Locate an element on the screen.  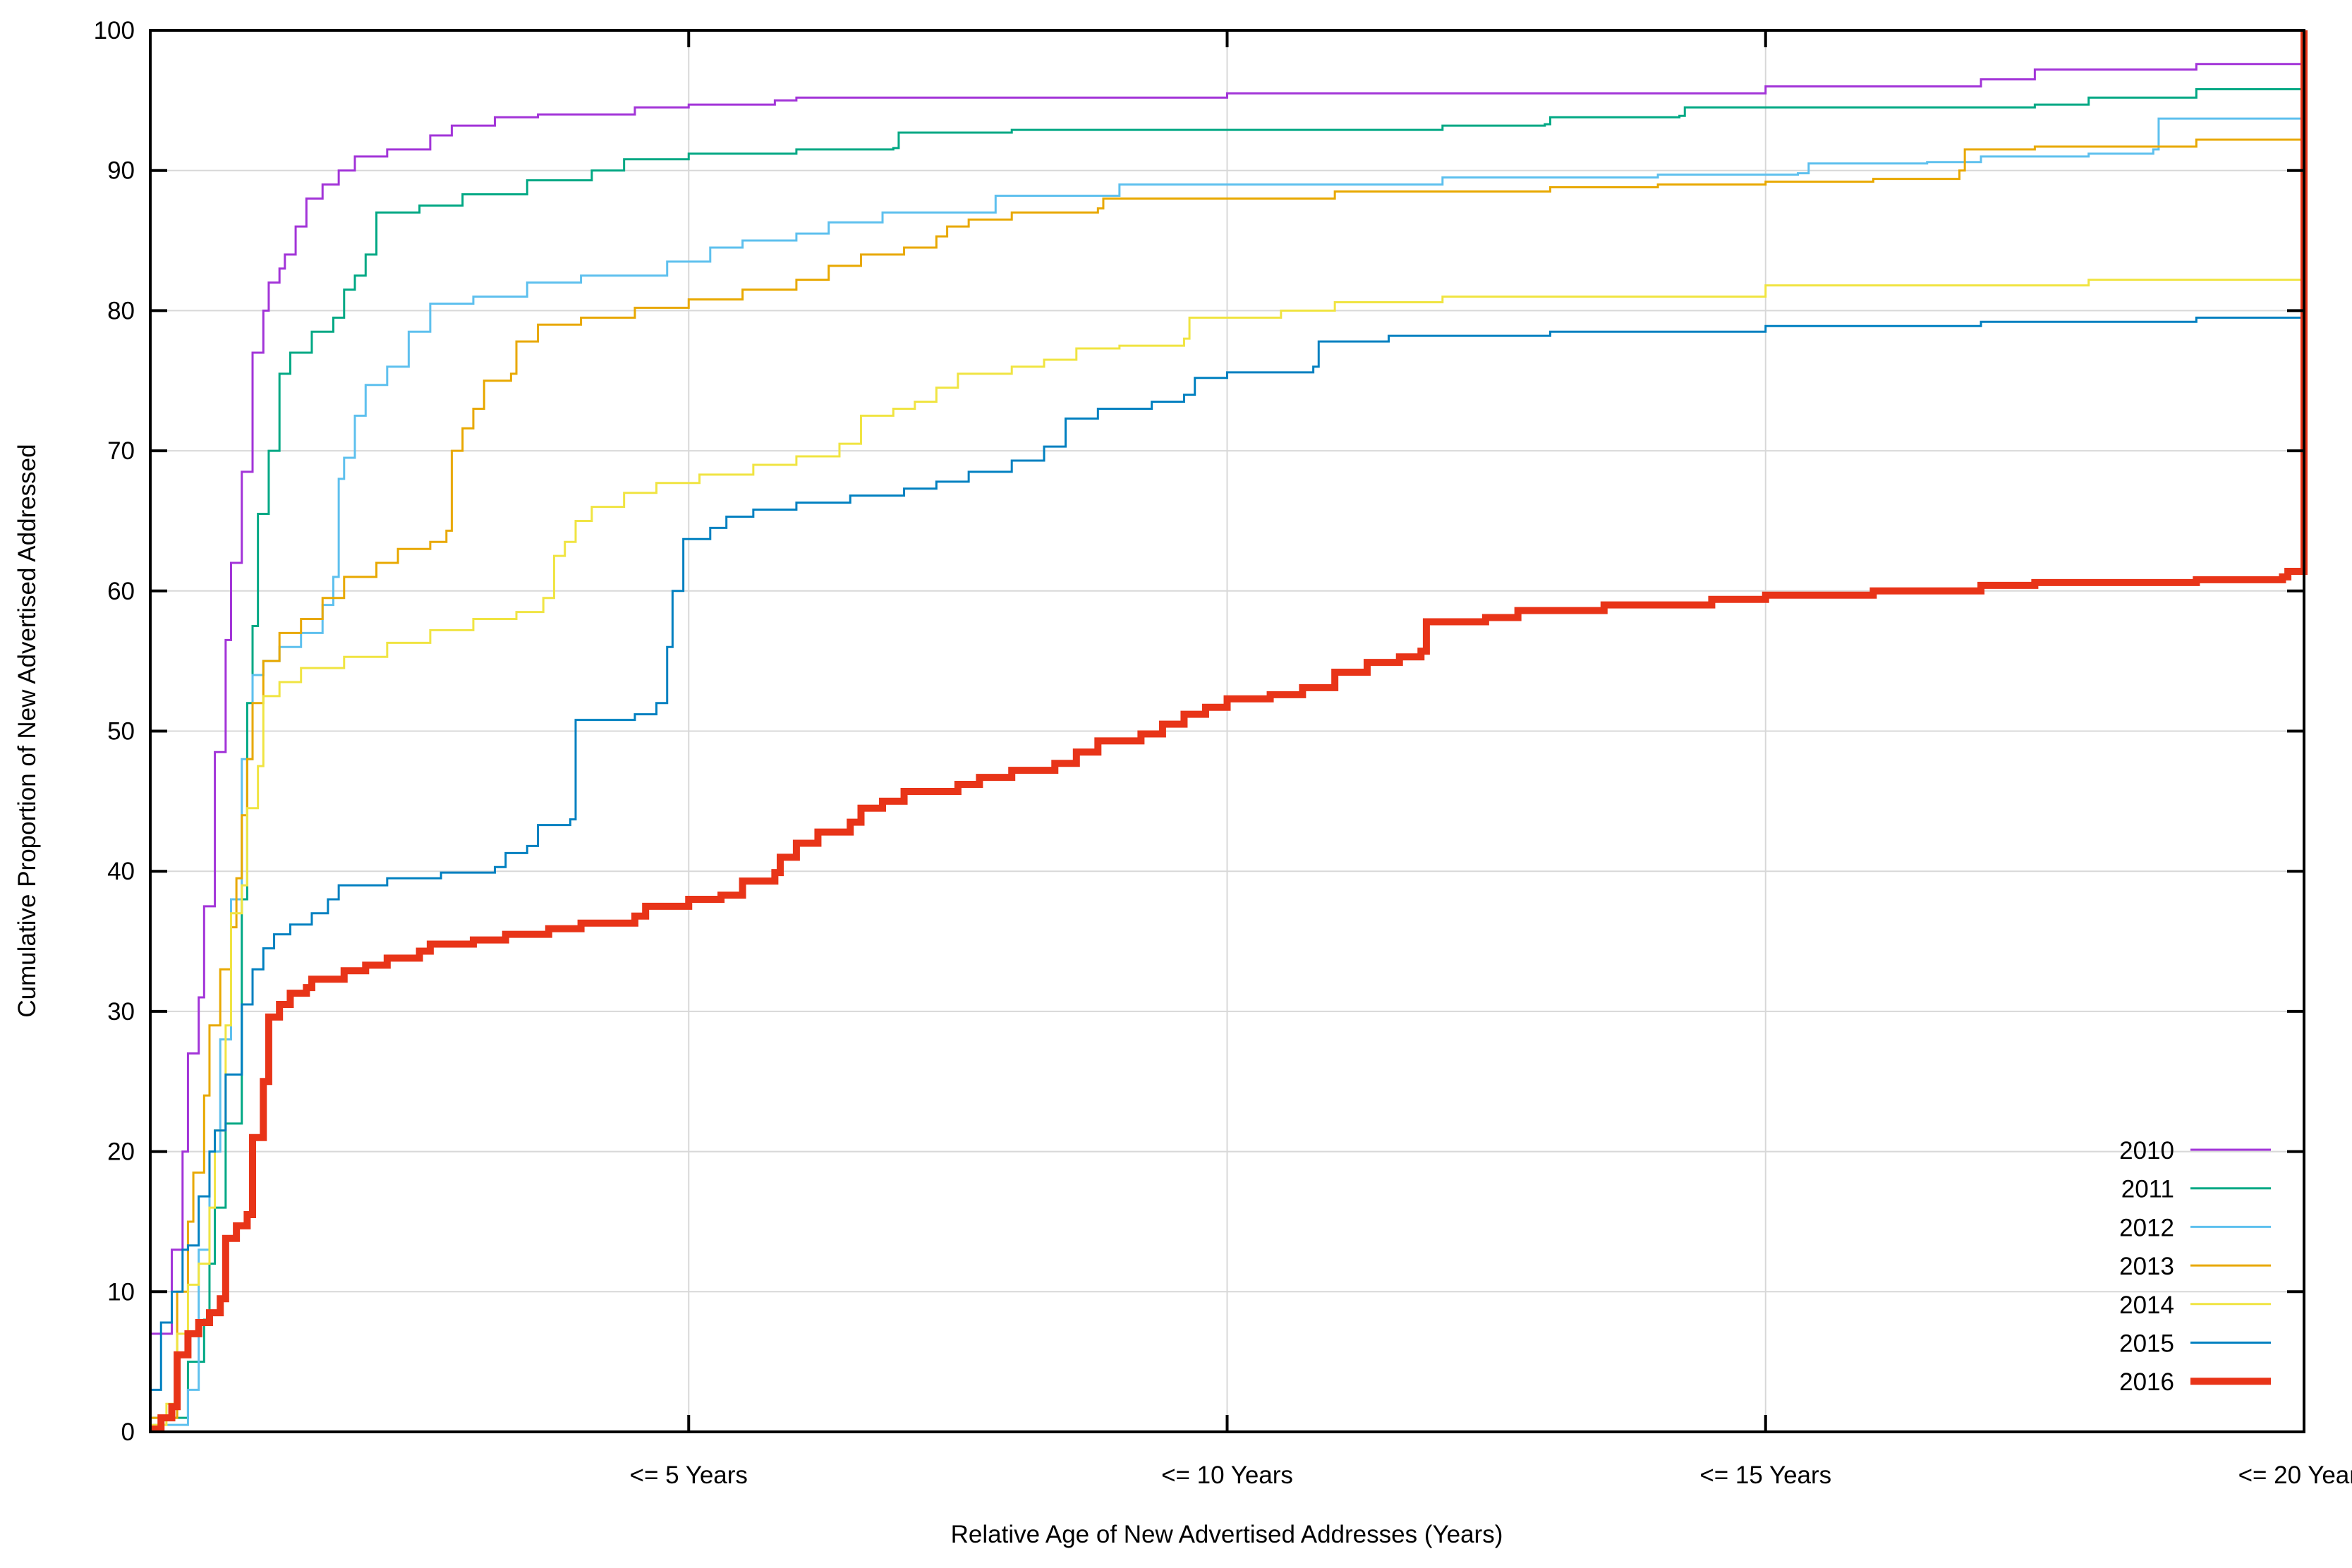
legend-label: 2016 is located at coordinates (2146, 1382).